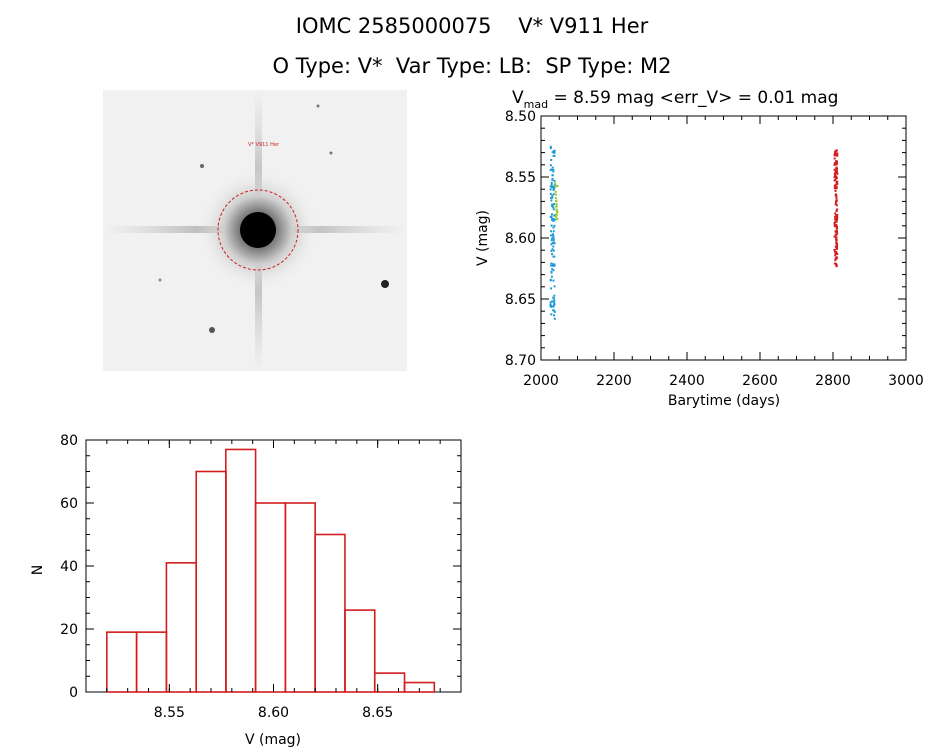 Image resolution: width=944 pixels, height=747 pixels. What do you see at coordinates (520, 178) in the screenshot?
I see `y-tick-label: 8.55` at bounding box center [520, 178].